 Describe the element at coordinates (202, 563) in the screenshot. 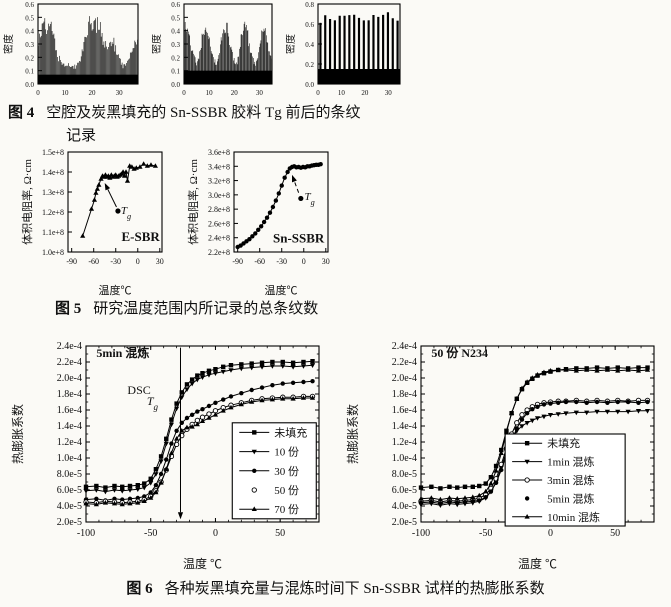

I see `svg-text: 温度 ℃` at that location.